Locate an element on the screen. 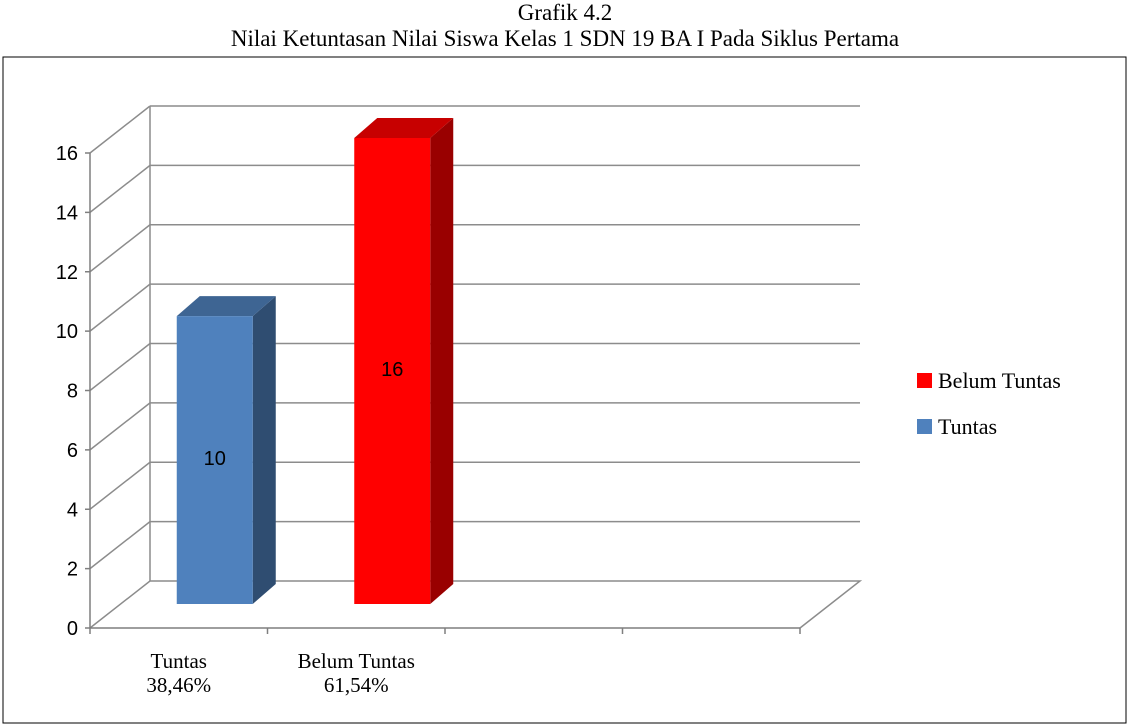 This screenshot has height=727, width=1130. y-tick-label: 10 is located at coordinates (67, 332).